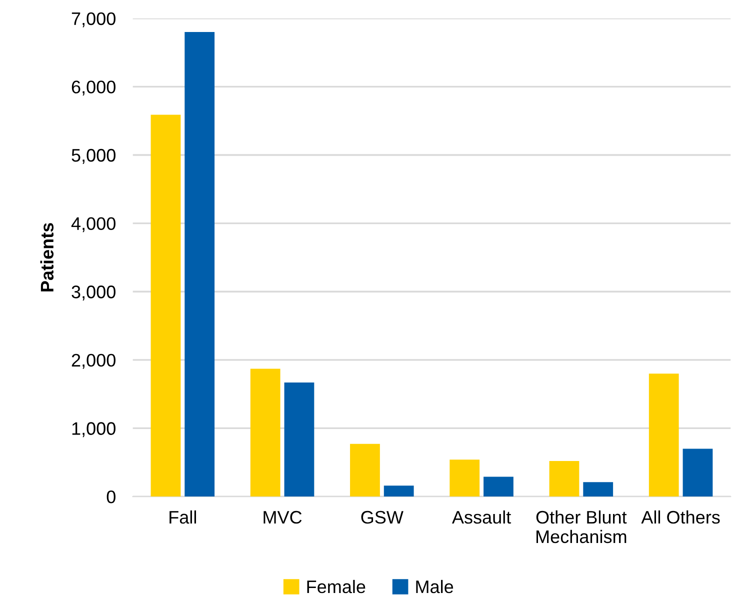 The image size is (738, 613). What do you see at coordinates (94, 361) in the screenshot?
I see `y-tick-label: 2,000` at bounding box center [94, 361].